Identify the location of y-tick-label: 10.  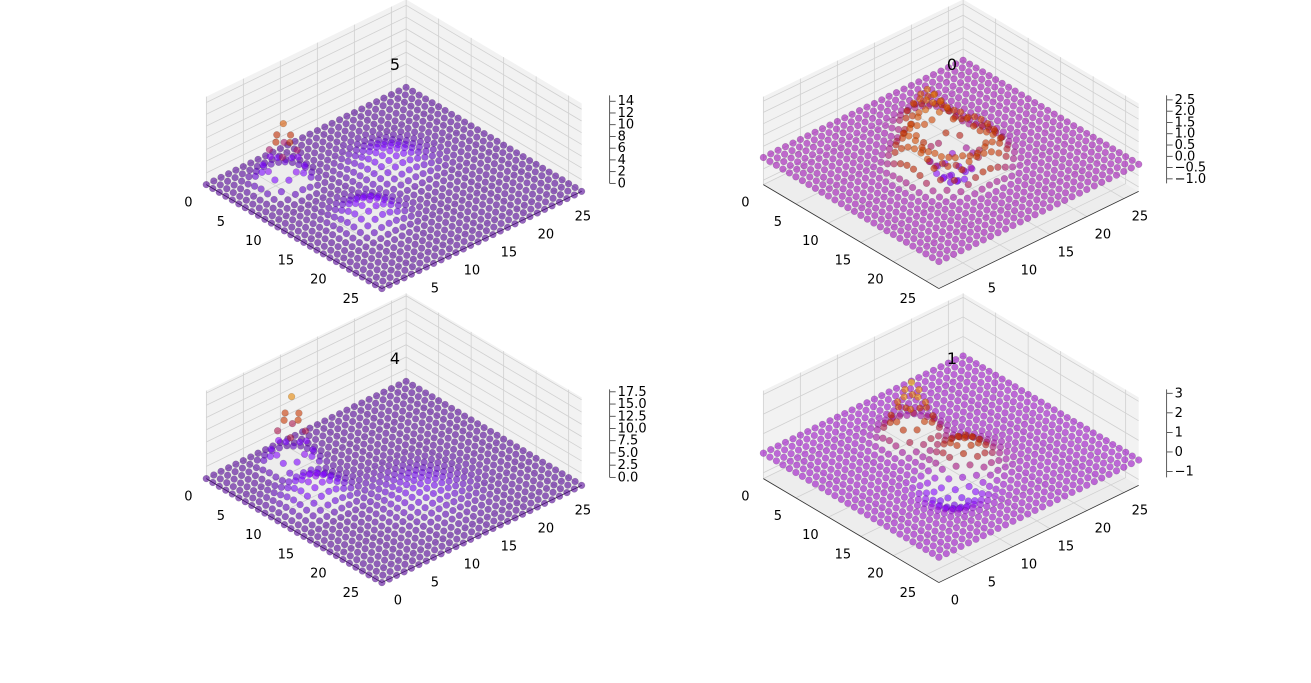
(1029, 271).